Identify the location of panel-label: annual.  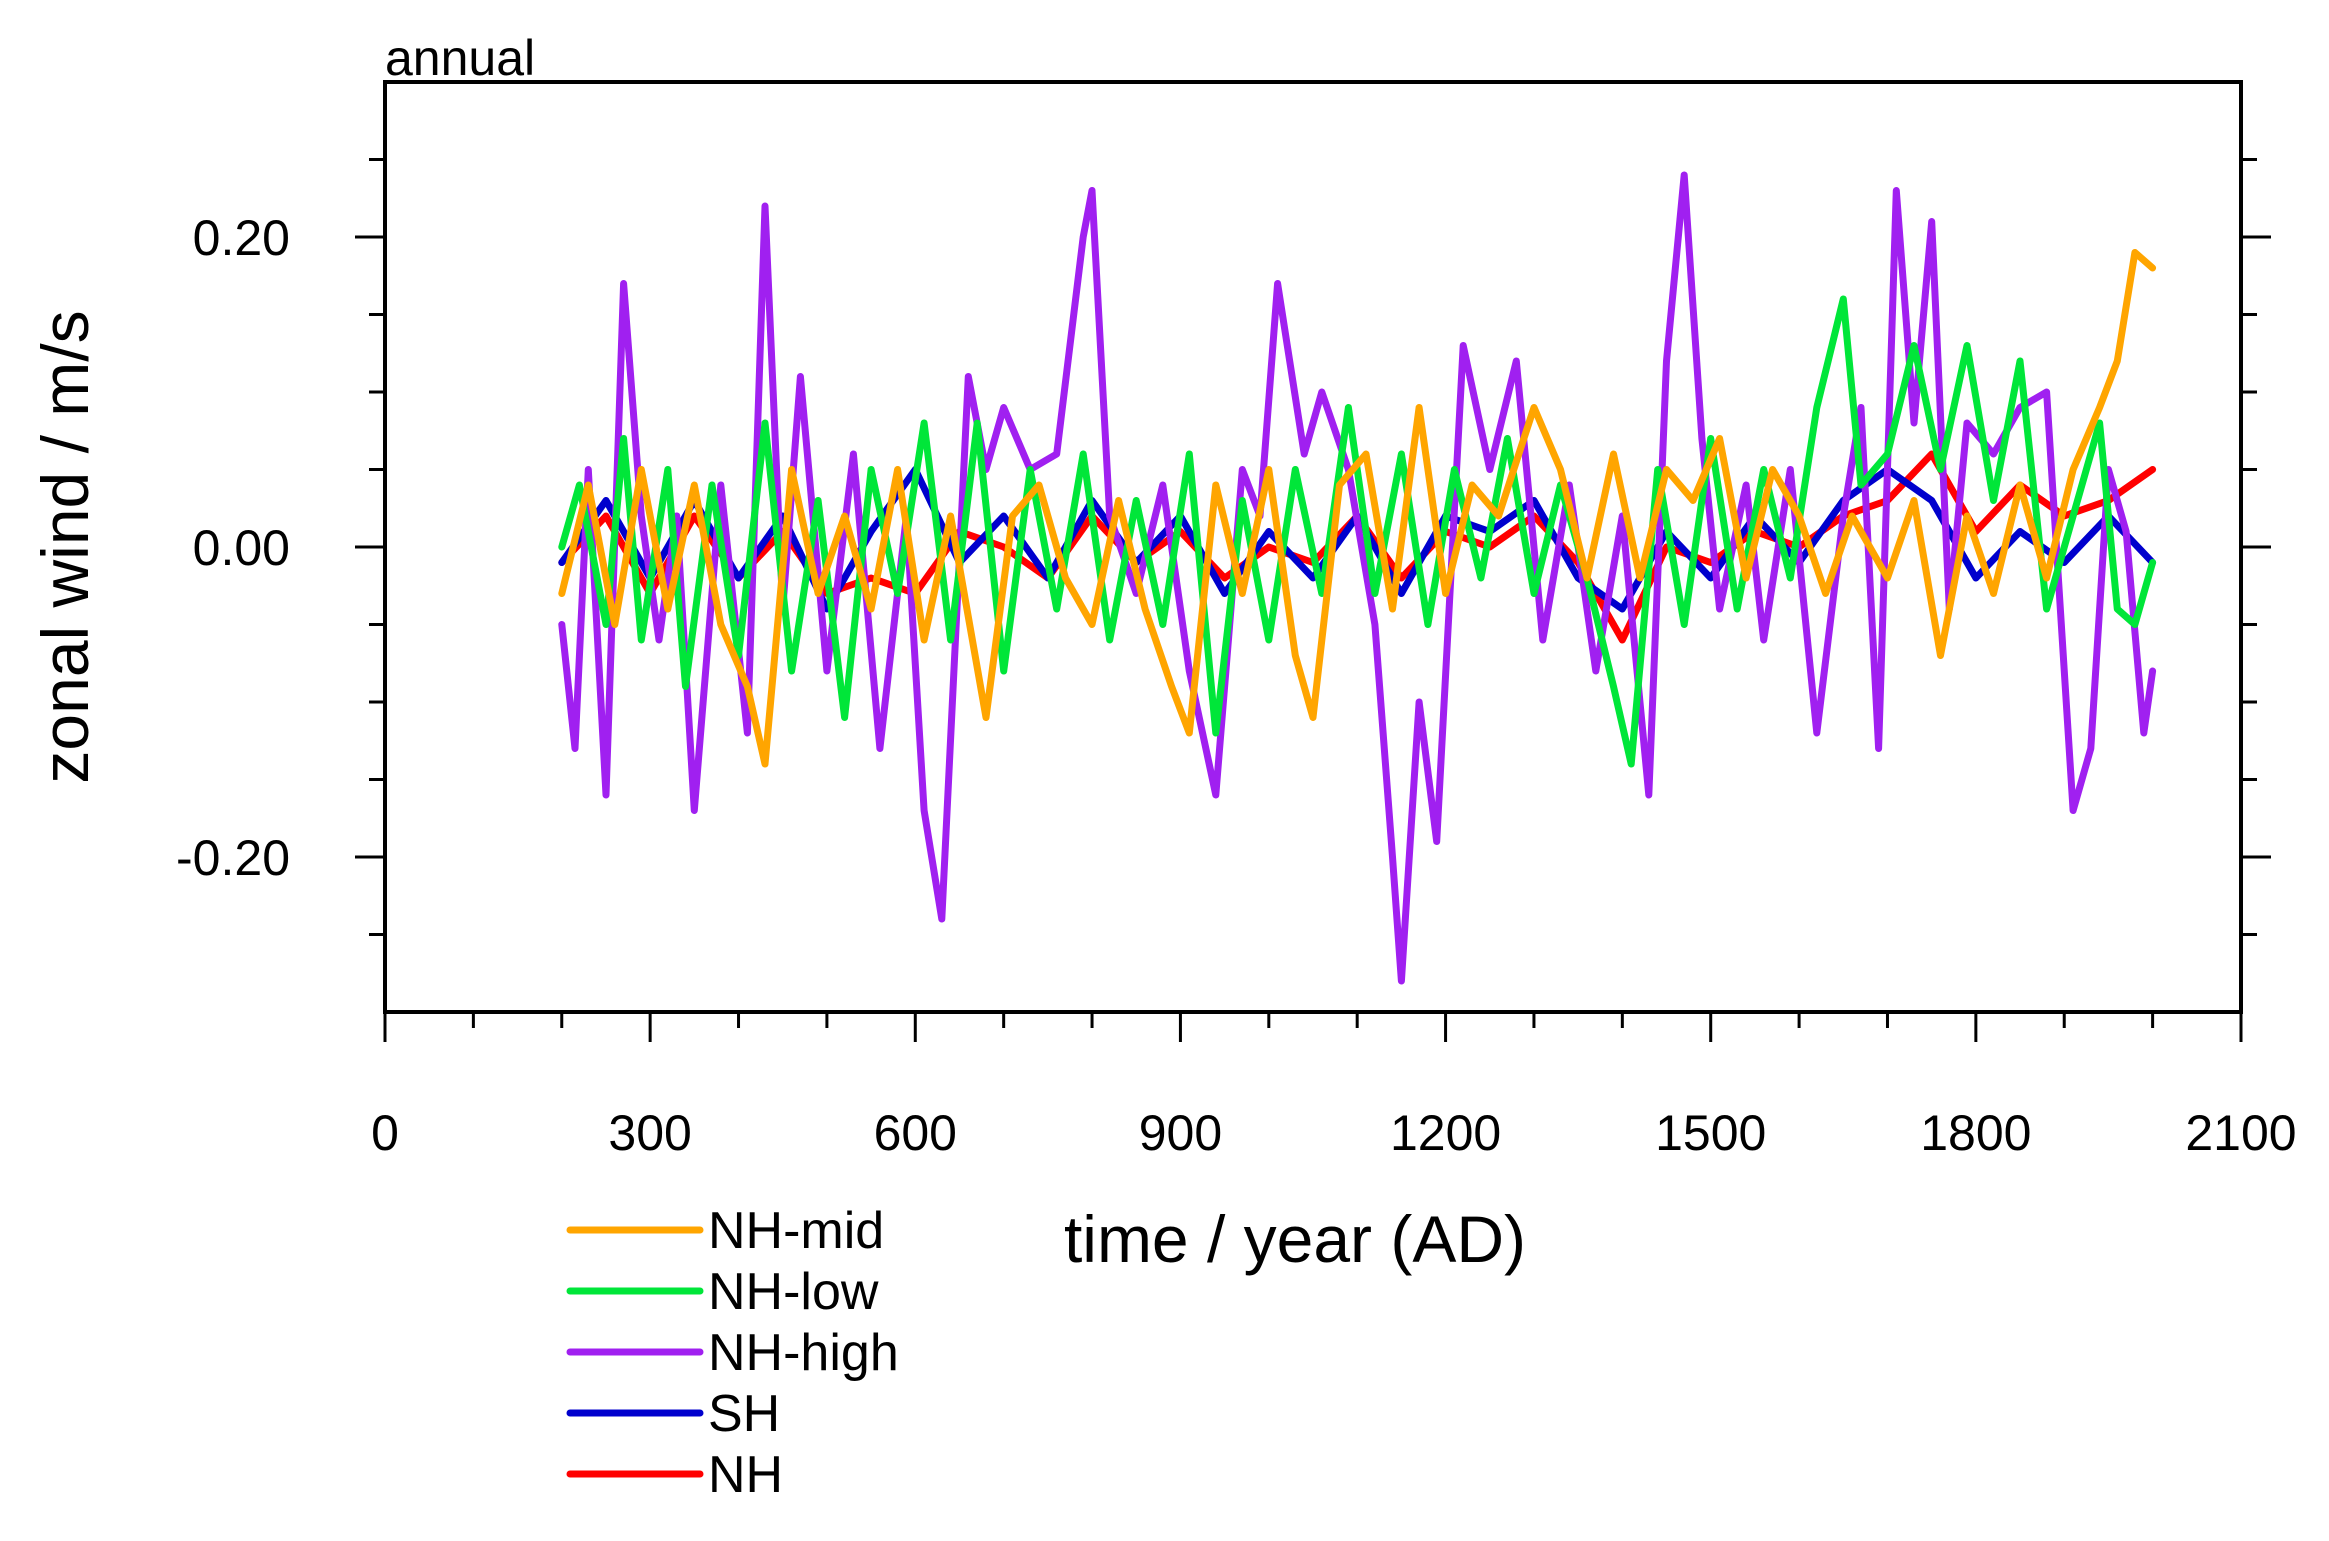
(460, 58).